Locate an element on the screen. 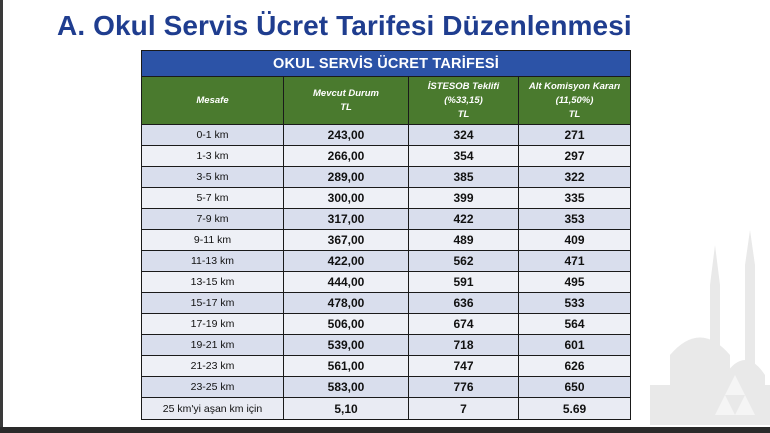 This screenshot has height=433, width=770. istesob-offer-cell: 636 is located at coordinates (463, 303).